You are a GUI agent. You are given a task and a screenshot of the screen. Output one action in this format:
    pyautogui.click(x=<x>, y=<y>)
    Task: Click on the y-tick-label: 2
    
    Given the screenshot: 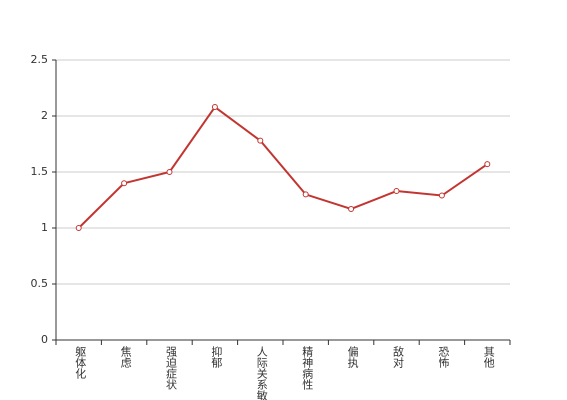 What is the action you would take?
    pyautogui.click(x=44, y=115)
    